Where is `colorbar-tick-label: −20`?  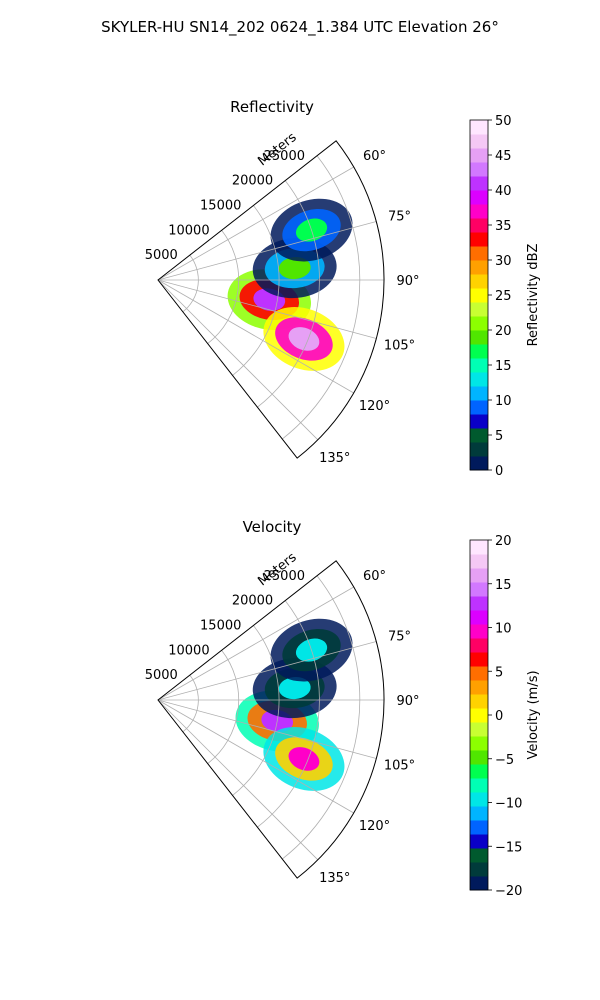
colorbar-tick-label: −20 is located at coordinates (508, 891).